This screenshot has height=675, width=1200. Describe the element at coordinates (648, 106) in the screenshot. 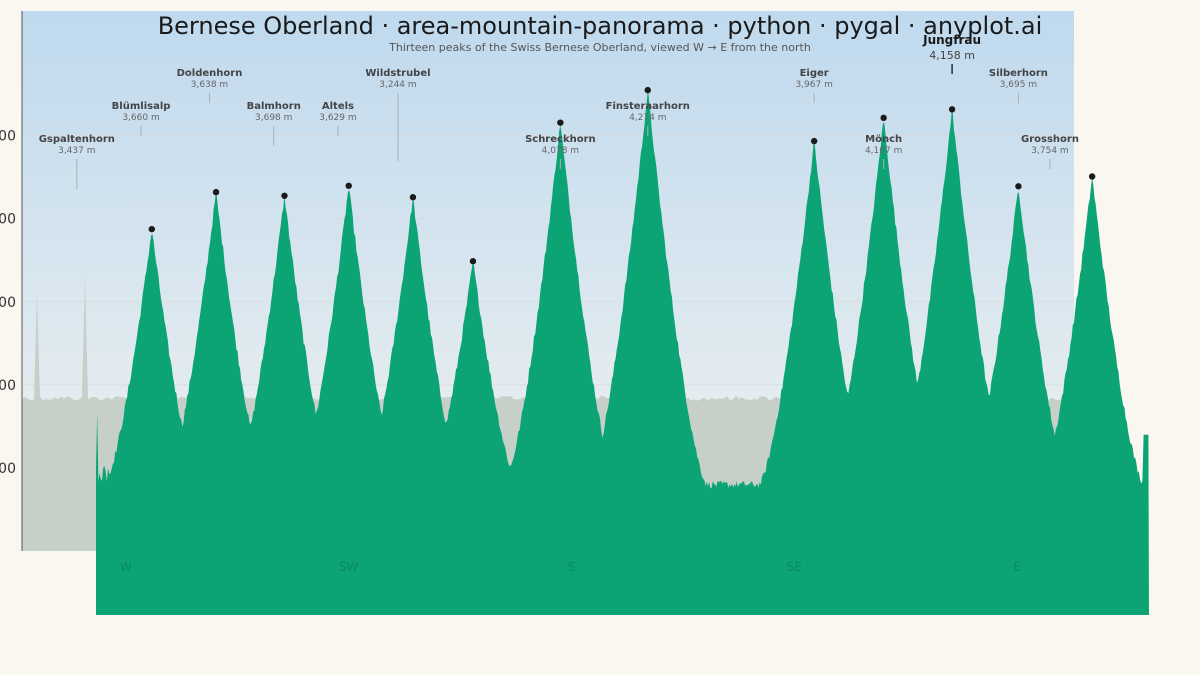

I see `peak-name-finsteraarhorn: Finsteraarhorn` at that location.